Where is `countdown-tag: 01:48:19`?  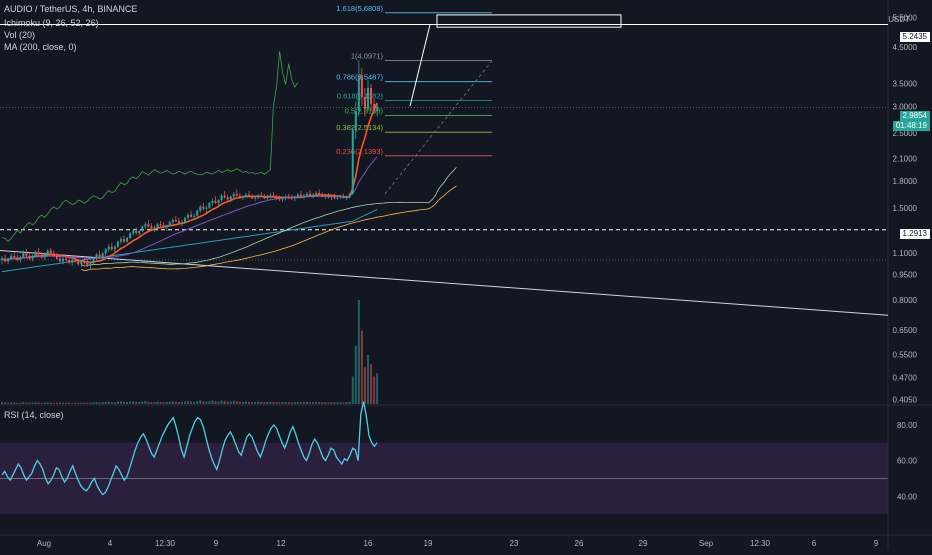 countdown-tag: 01:48:19 is located at coordinates (911, 126).